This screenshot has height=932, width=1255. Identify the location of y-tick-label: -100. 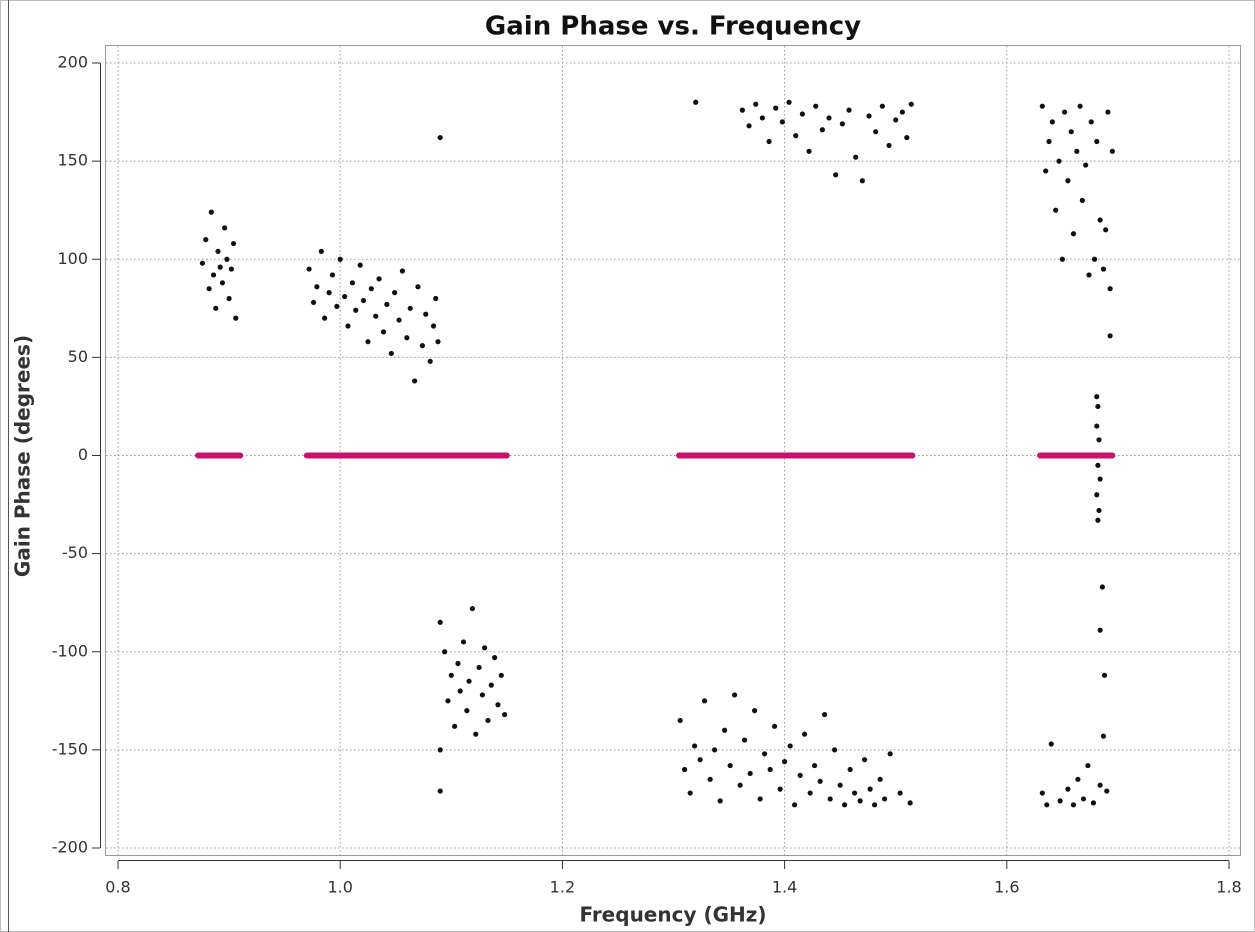
(70, 650).